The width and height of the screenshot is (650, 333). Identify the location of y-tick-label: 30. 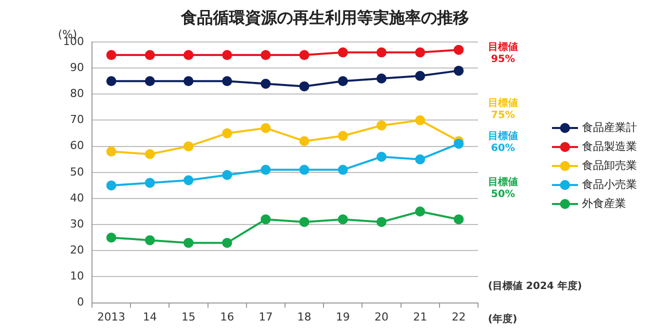
(77, 223).